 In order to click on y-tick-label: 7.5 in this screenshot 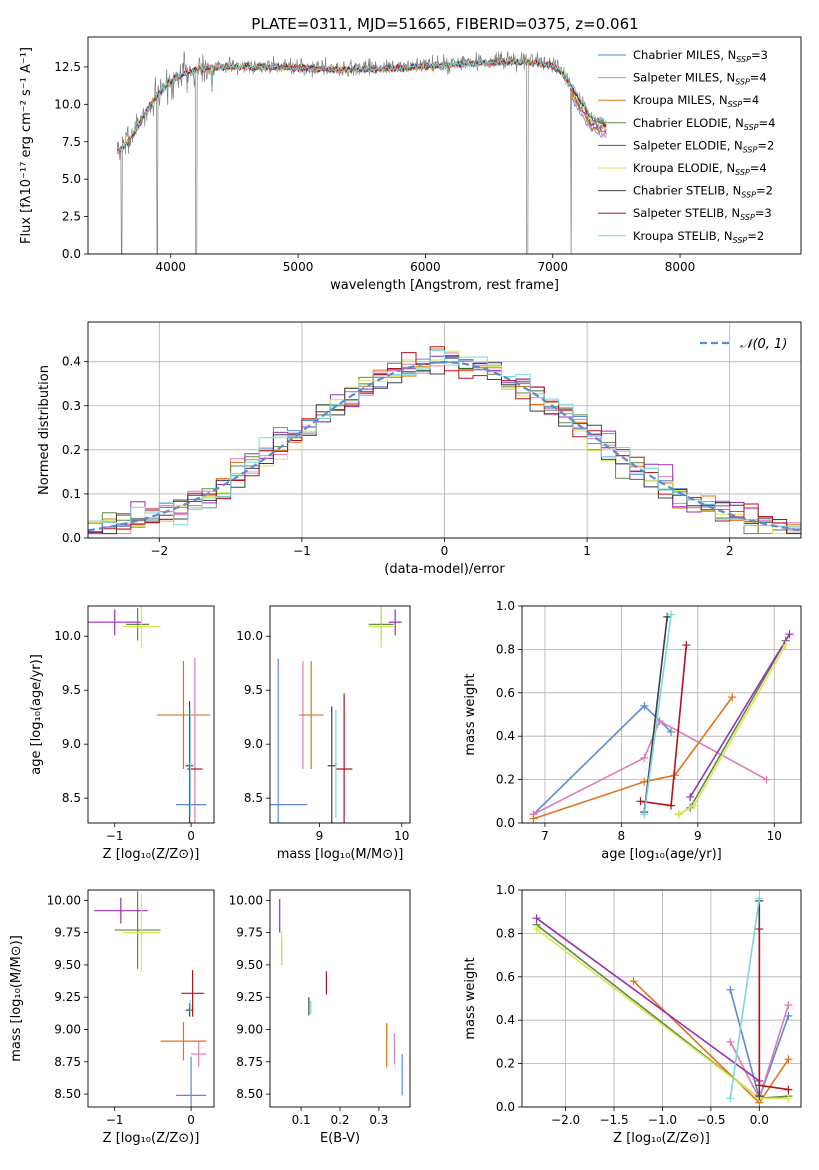, I will do `click(71, 142)`.